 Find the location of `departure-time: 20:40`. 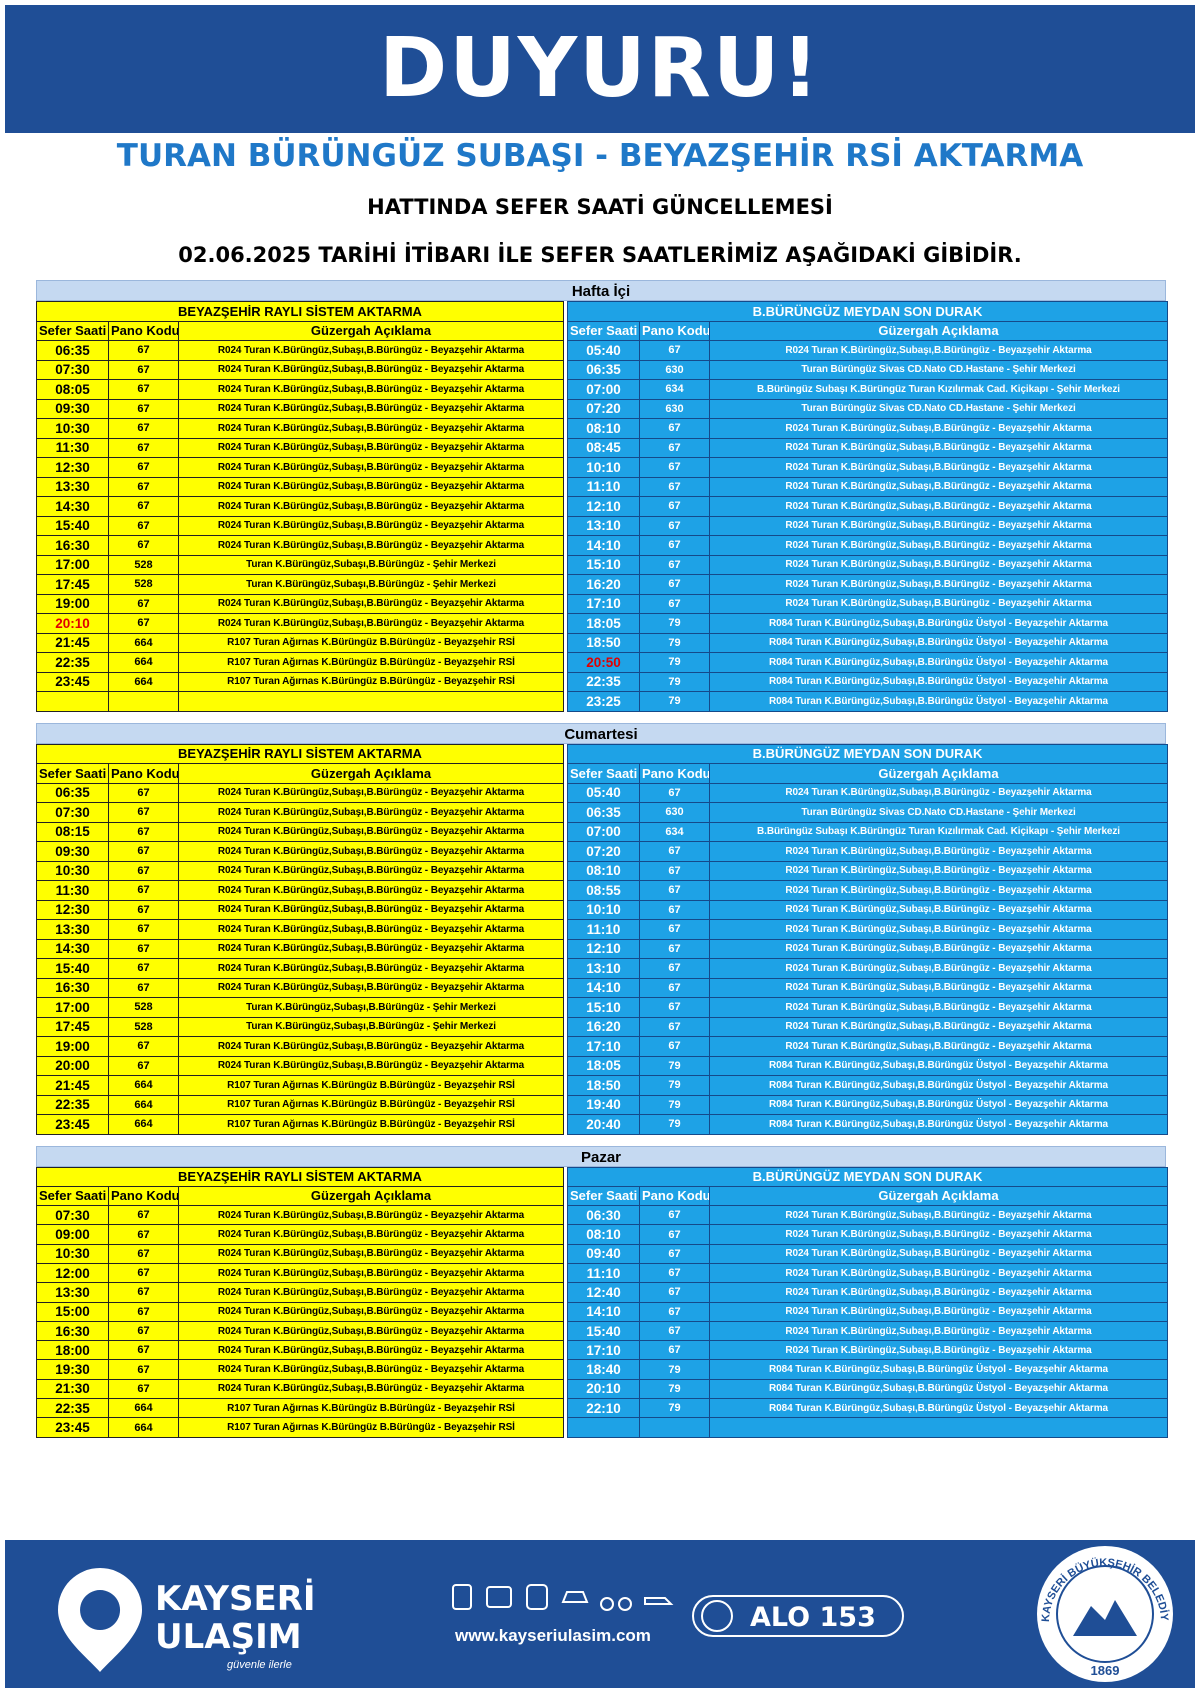

departure-time: 20:40 is located at coordinates (603, 1124).